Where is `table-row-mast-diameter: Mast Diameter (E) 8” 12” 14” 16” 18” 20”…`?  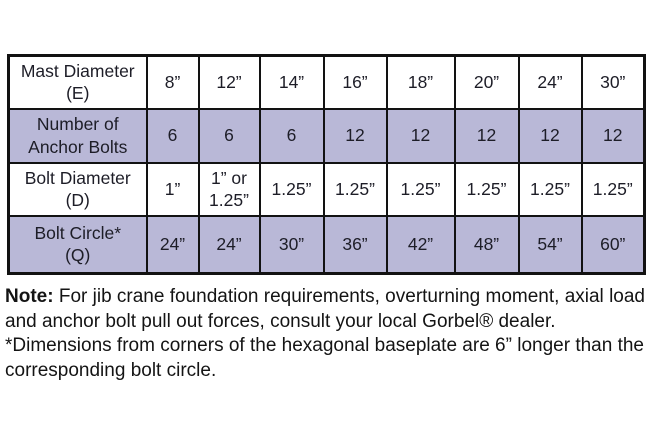
table-row-mast-diameter: Mast Diameter (E) 8” 12” 14” 16” 18” 20”… is located at coordinates (326, 82).